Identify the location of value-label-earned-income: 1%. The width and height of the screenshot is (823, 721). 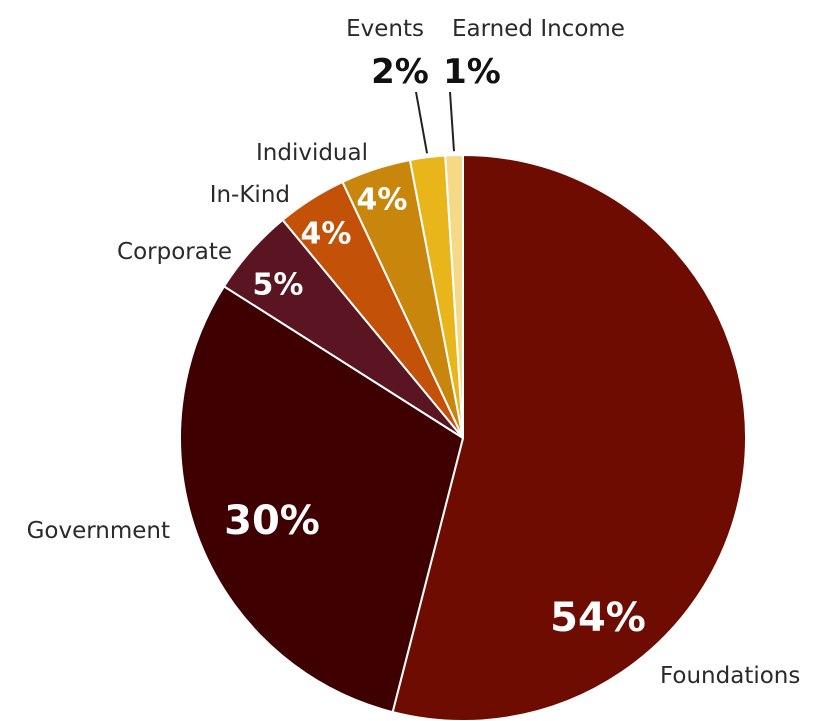
(472, 72).